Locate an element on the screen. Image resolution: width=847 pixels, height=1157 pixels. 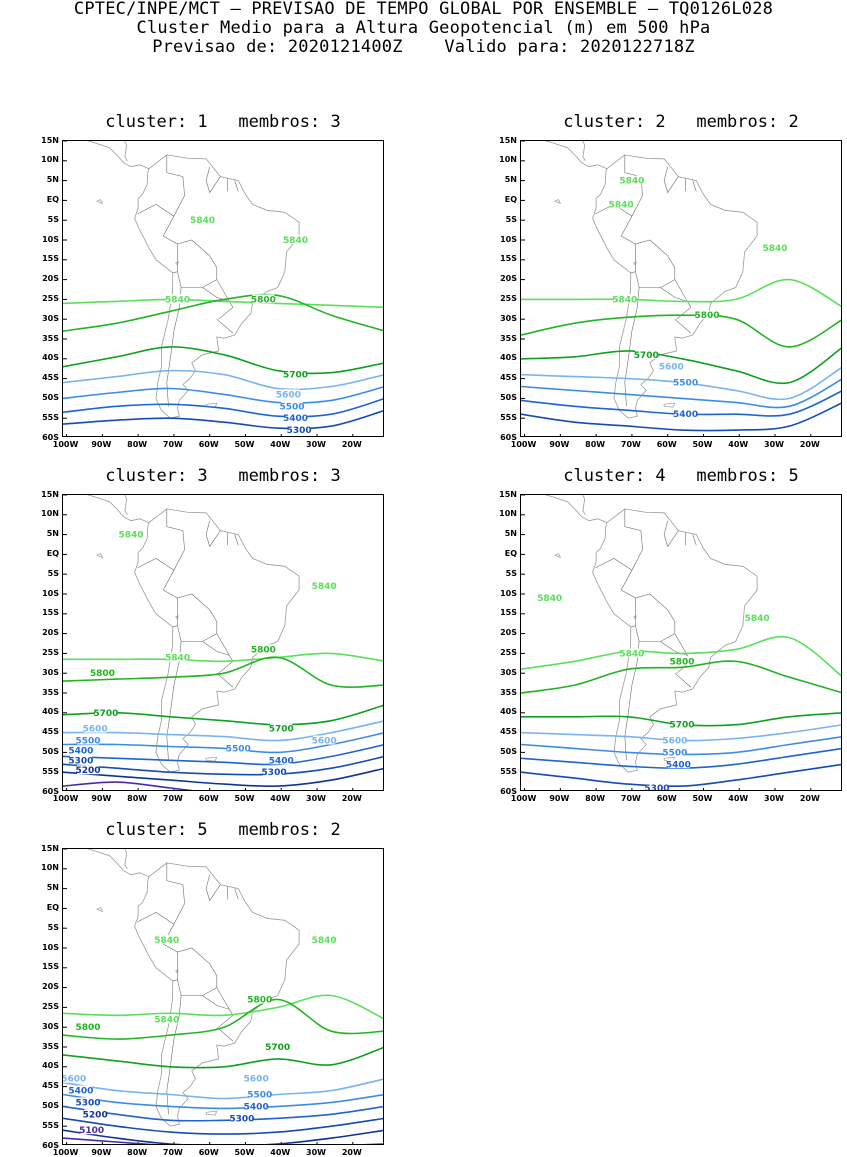
y-tick-label: 35S is located at coordinates (508, 692).